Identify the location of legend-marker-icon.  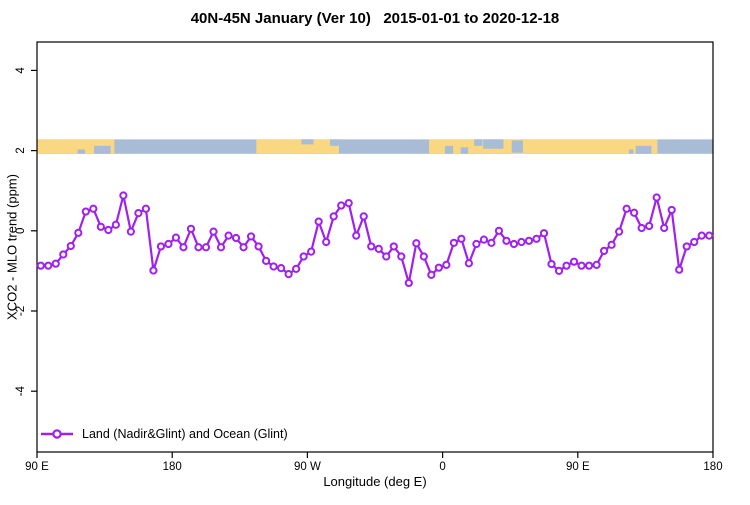
(57, 434).